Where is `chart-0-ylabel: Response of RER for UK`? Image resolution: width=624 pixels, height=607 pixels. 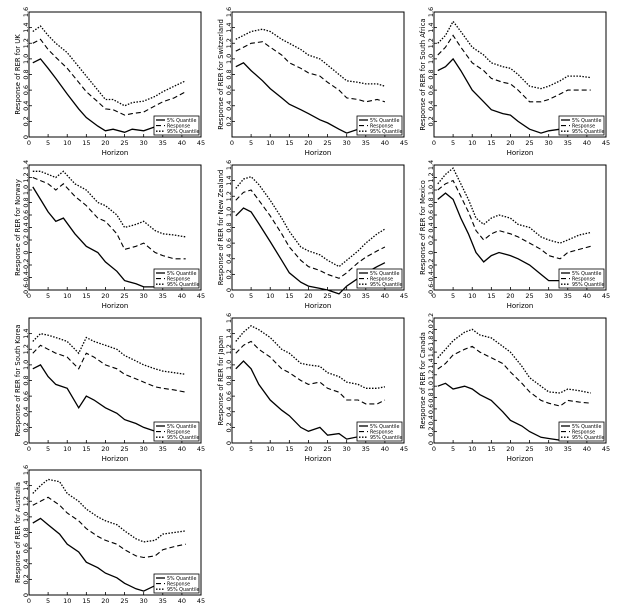
chart-0-ylabel: Response of RER for UK is located at coordinates (18, 74).